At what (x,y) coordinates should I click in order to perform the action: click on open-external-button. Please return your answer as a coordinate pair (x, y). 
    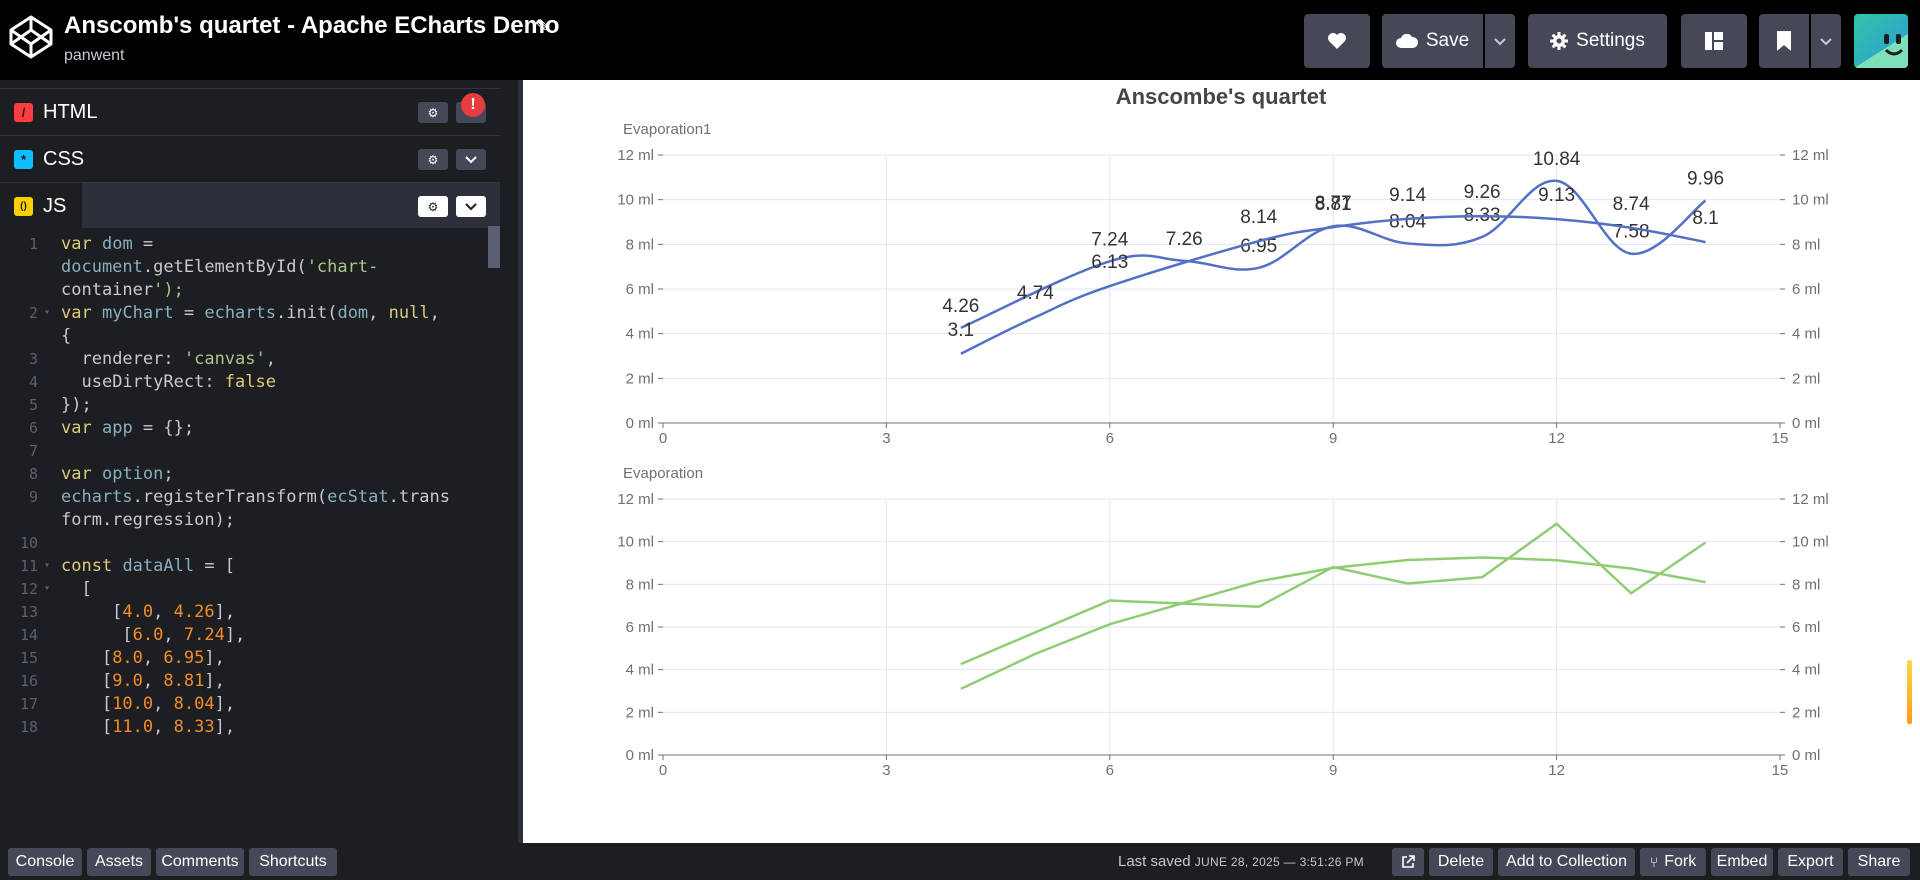
    Looking at the image, I should click on (1408, 862).